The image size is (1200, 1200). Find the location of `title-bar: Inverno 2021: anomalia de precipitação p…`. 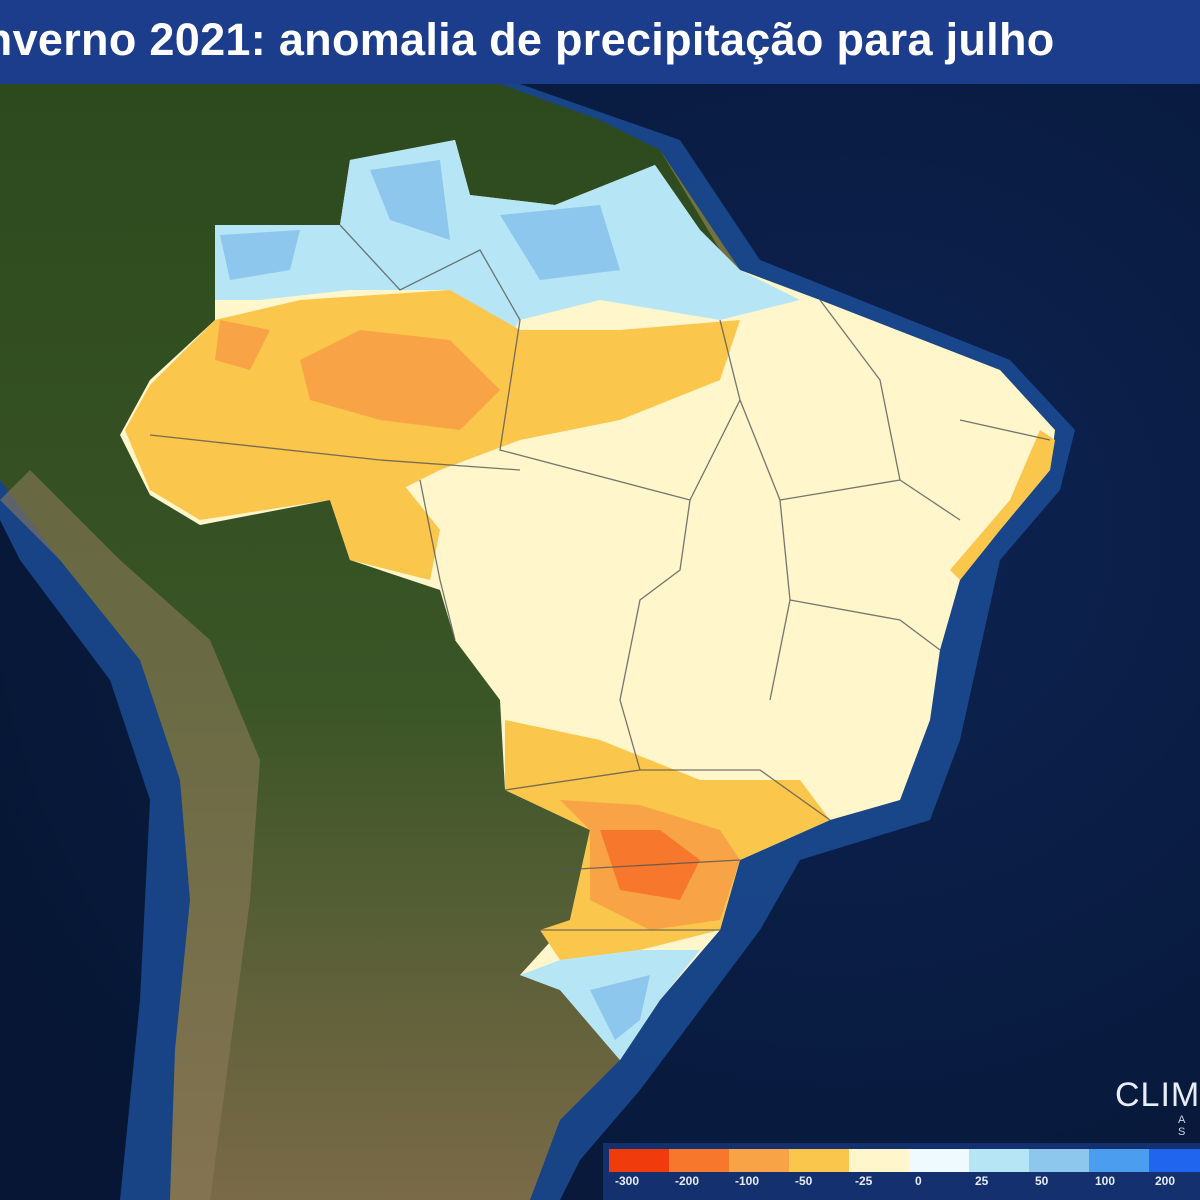

title-bar: Inverno 2021: anomalia de precipitação p… is located at coordinates (600, 42).